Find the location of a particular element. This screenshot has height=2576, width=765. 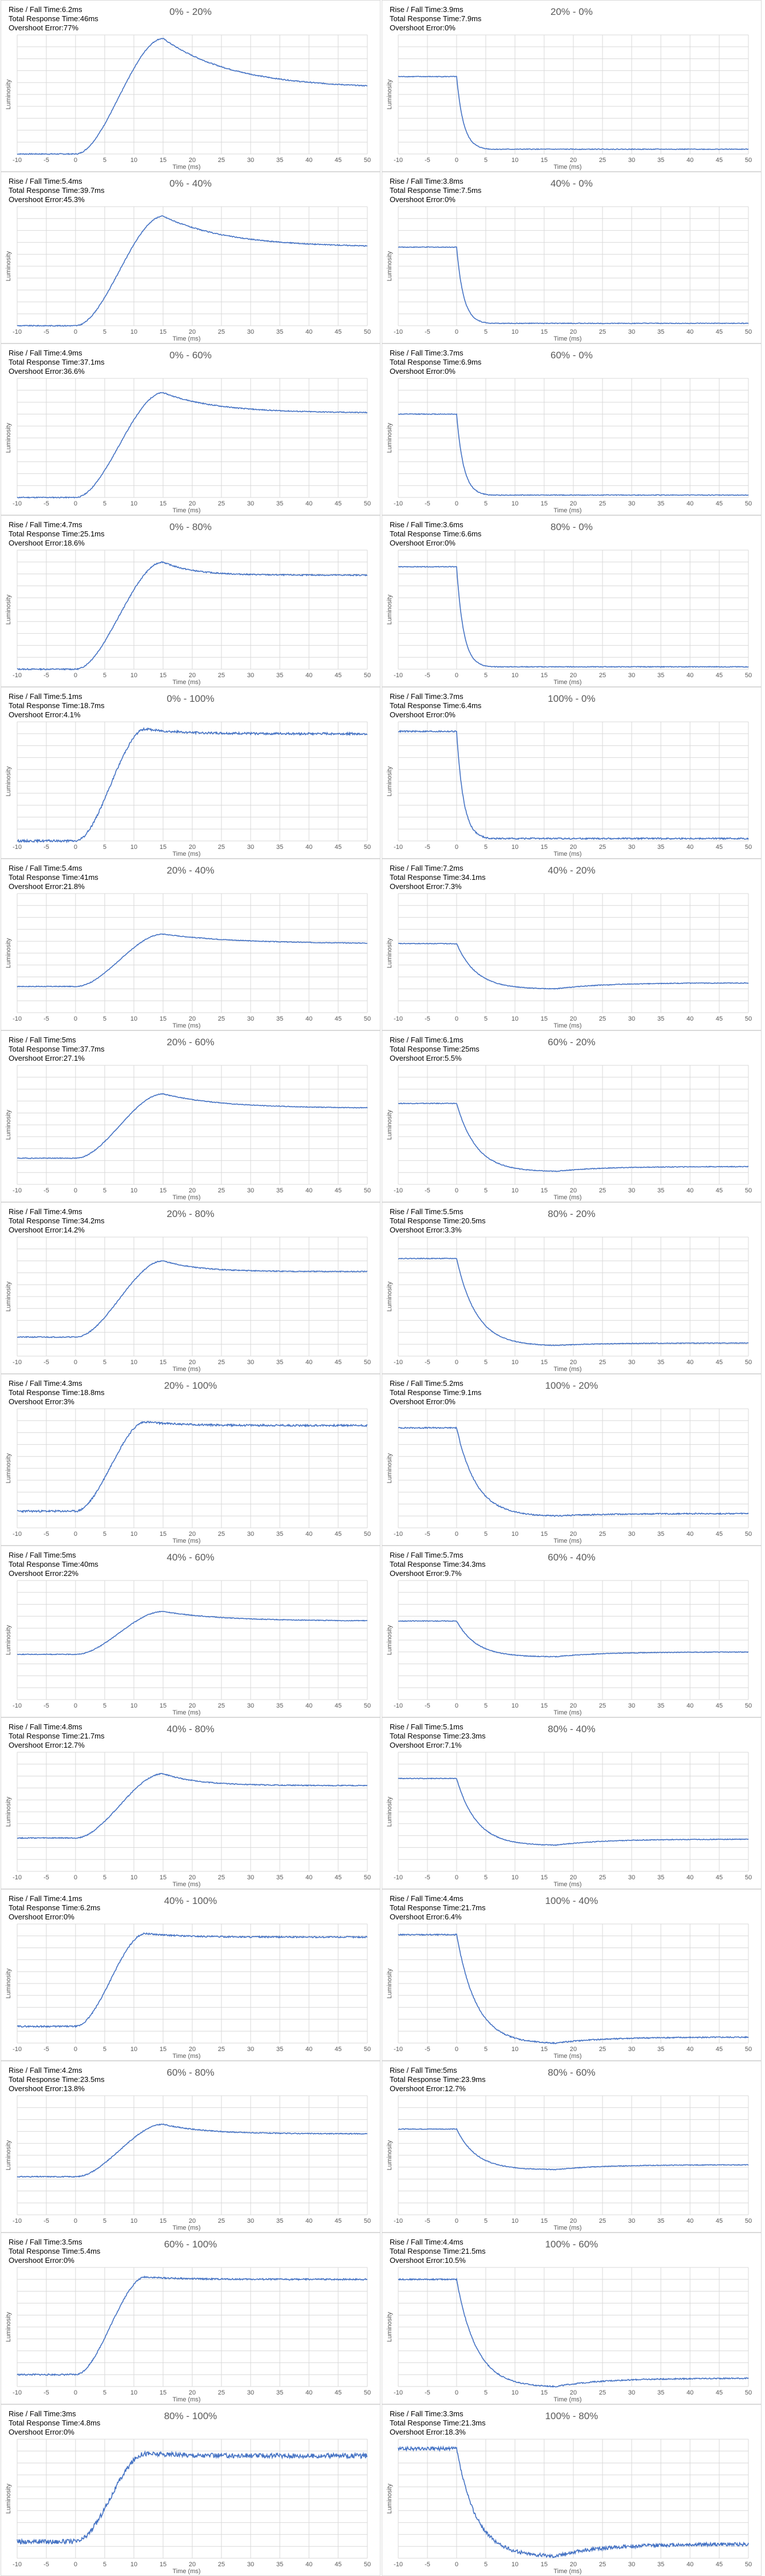

total-response-time-text: Total Response Time:37.1ms is located at coordinates (57, 362).